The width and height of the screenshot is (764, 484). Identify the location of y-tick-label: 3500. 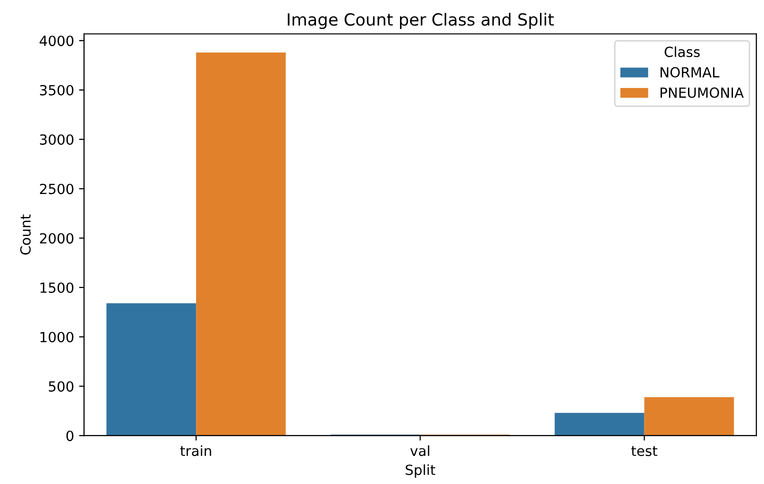
(57, 90).